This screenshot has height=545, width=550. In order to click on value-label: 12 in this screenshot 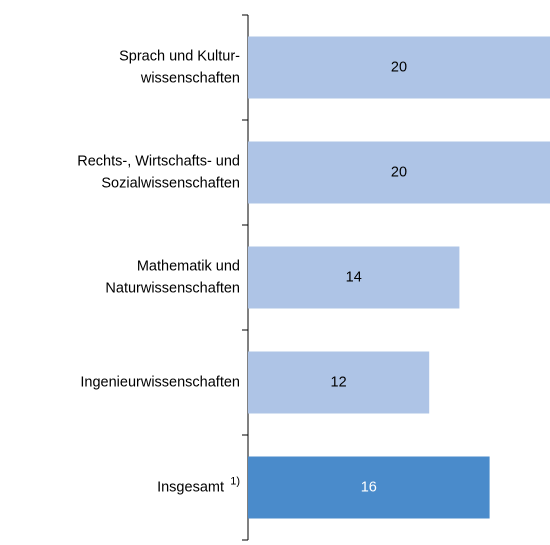, I will do `click(339, 382)`.